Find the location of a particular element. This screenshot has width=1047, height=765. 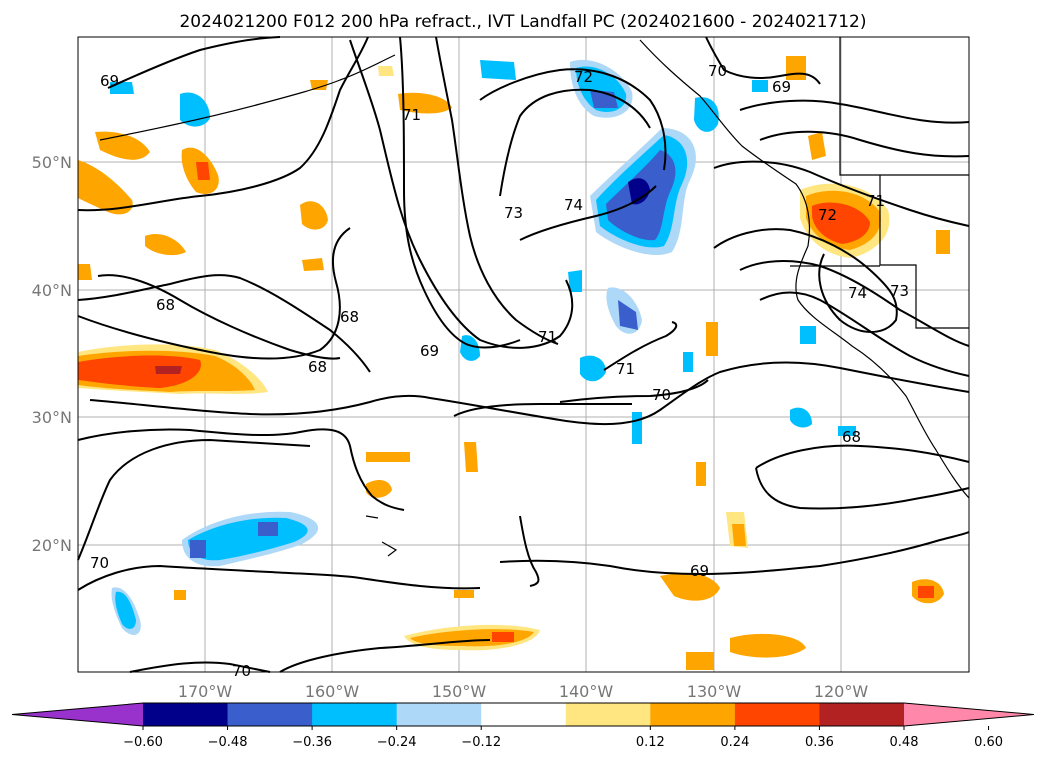

lon-tick-label: 150°W is located at coordinates (459, 691).